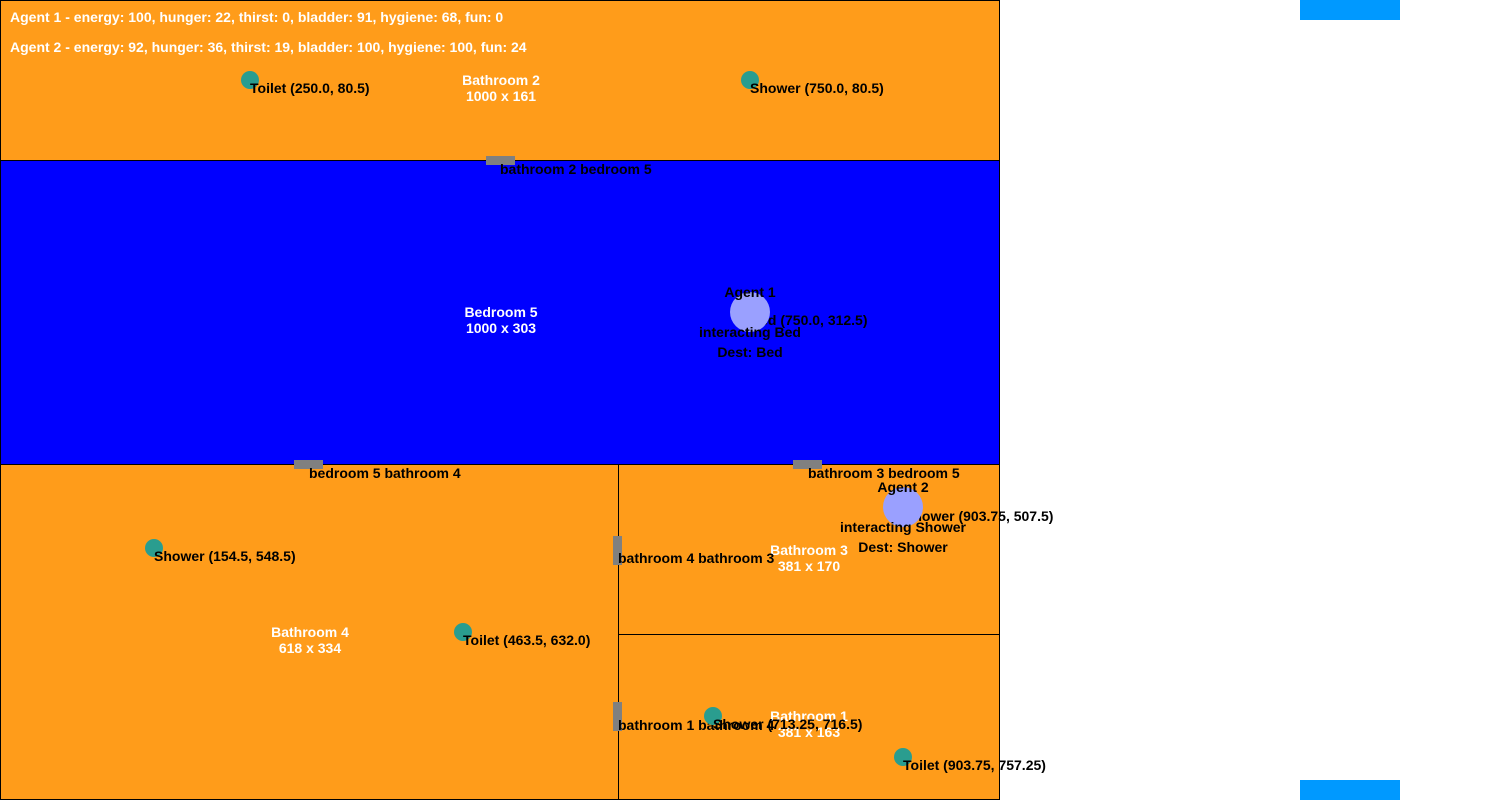 This screenshot has height=800, width=1500. What do you see at coordinates (903, 547) in the screenshot?
I see `agent-2-destination: Dest: Shower` at bounding box center [903, 547].